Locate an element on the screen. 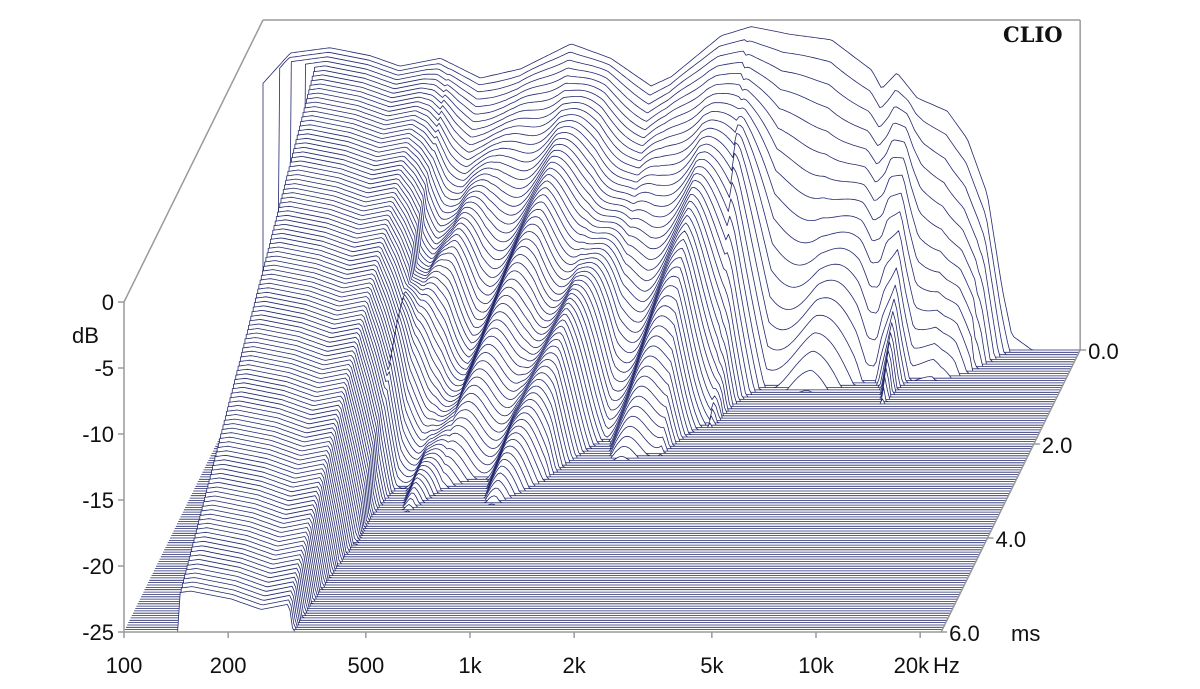 This screenshot has height=689, width=1200. frame-left-edge is located at coordinates (193, 161).